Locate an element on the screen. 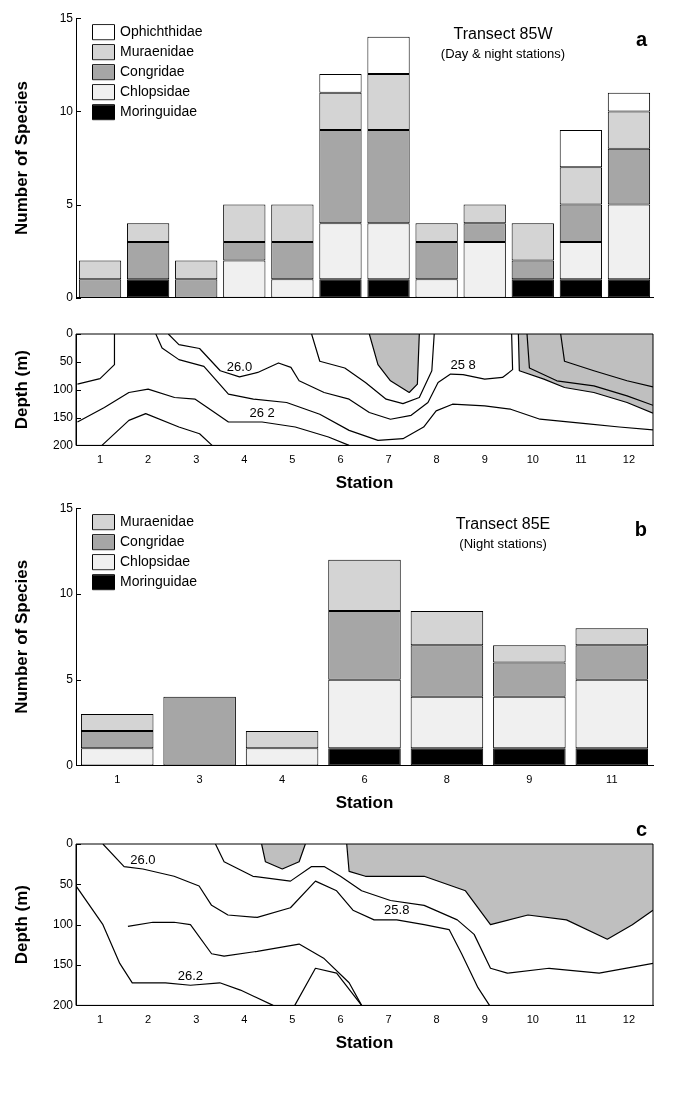 The height and width of the screenshot is (1113, 673). annotation: 26 2 is located at coordinates (262, 412).